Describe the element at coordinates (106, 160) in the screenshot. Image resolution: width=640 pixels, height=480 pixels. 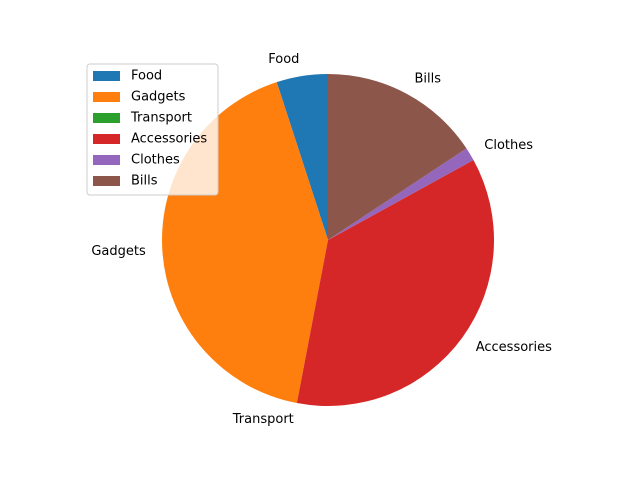
I see `legend-swatch-clothes` at that location.